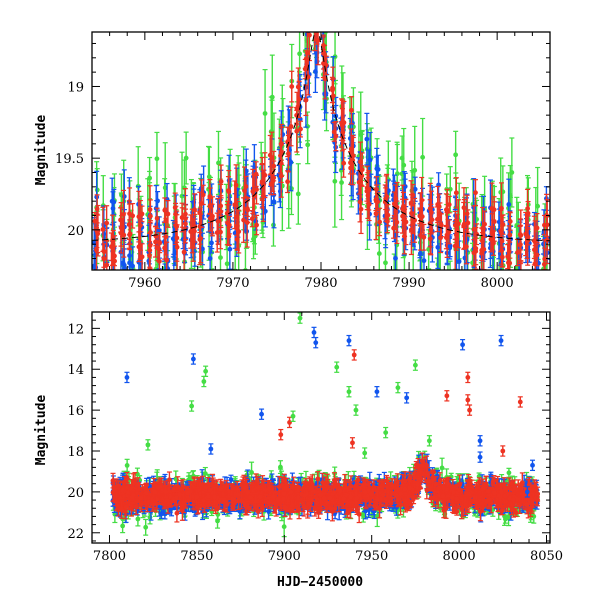 The height and width of the screenshot is (600, 600). Describe the element at coordinates (371, 556) in the screenshot. I see `x-tick-label: 7950` at that location.